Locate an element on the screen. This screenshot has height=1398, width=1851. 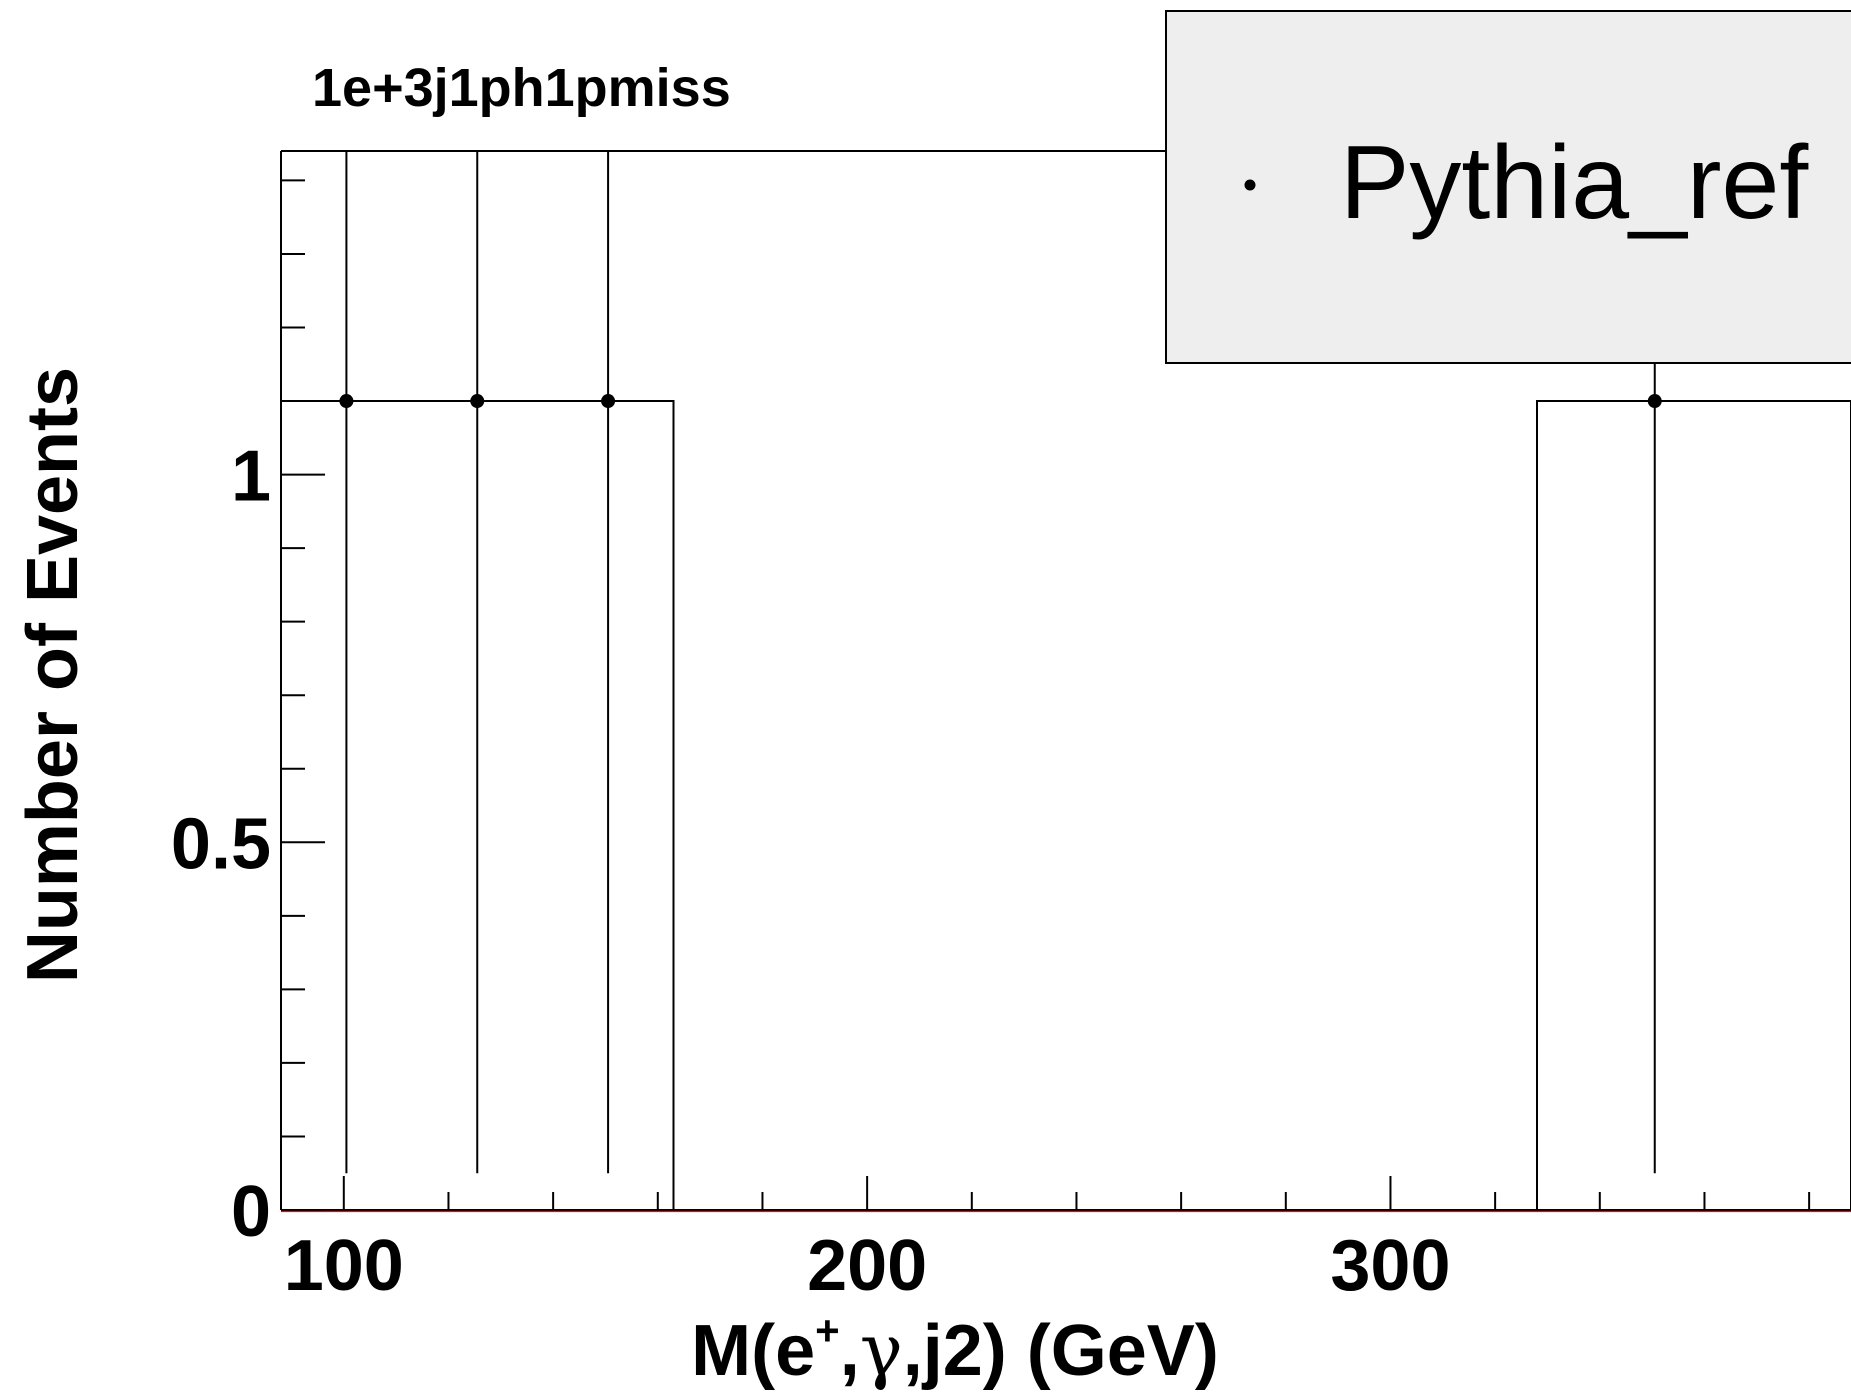
x-axis-label-superscript: + is located at coordinates (827, 1330).